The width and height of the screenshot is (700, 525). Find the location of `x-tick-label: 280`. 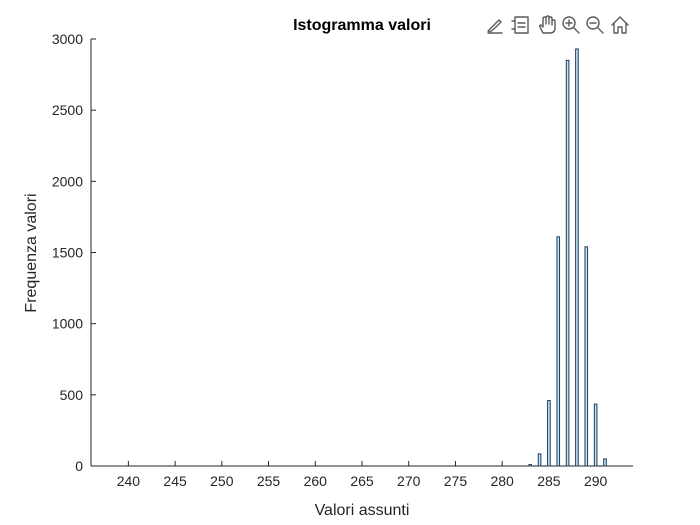

x-tick-label: 280 is located at coordinates (502, 481).